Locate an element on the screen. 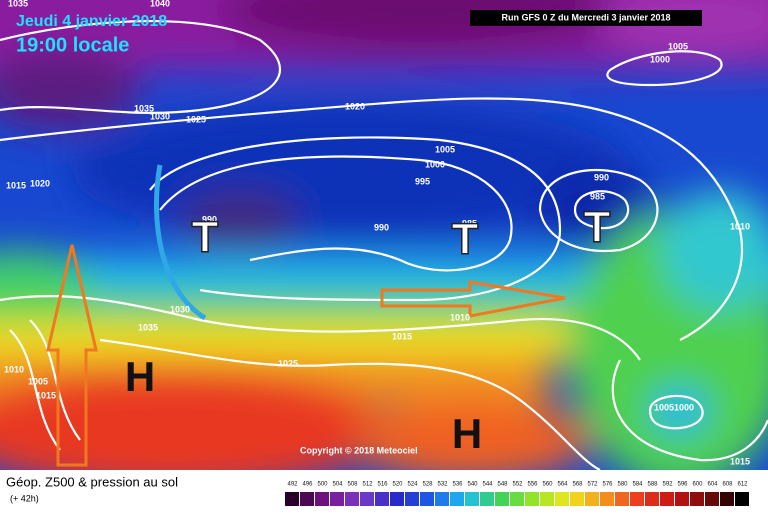  isobar-label: 995 is located at coordinates (422, 181).